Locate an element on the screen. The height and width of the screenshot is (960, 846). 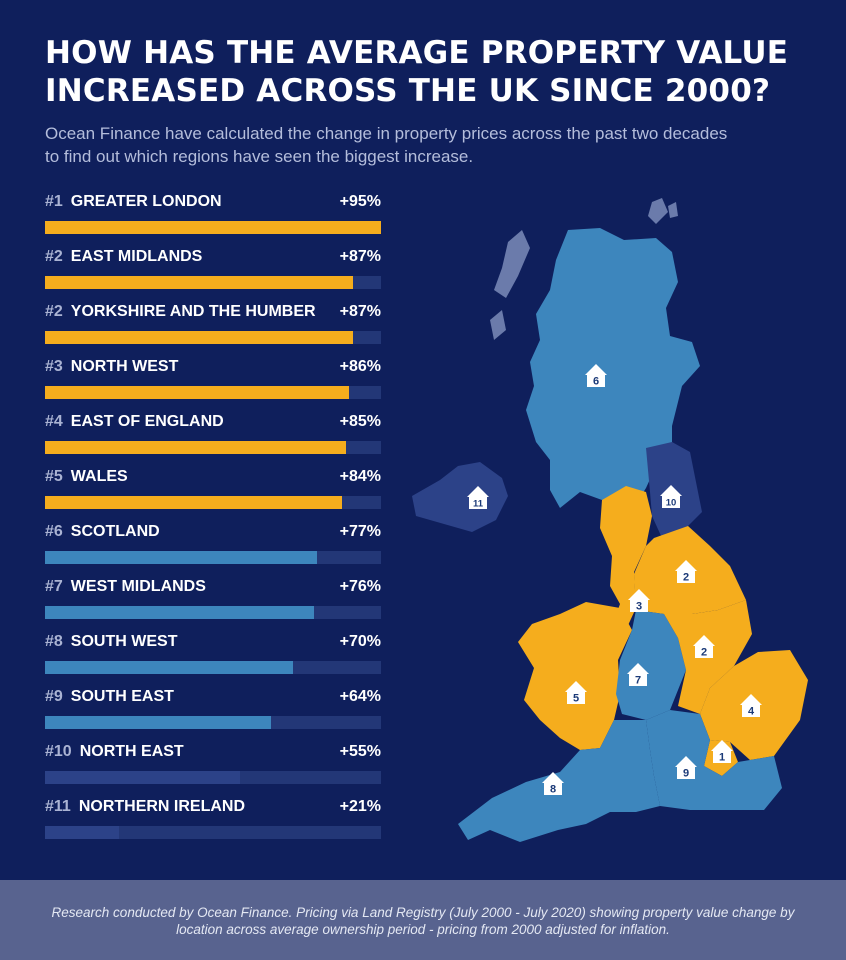
bar-row: #4 EAST OF ENGLAND +85% is located at coordinates (213, 440).